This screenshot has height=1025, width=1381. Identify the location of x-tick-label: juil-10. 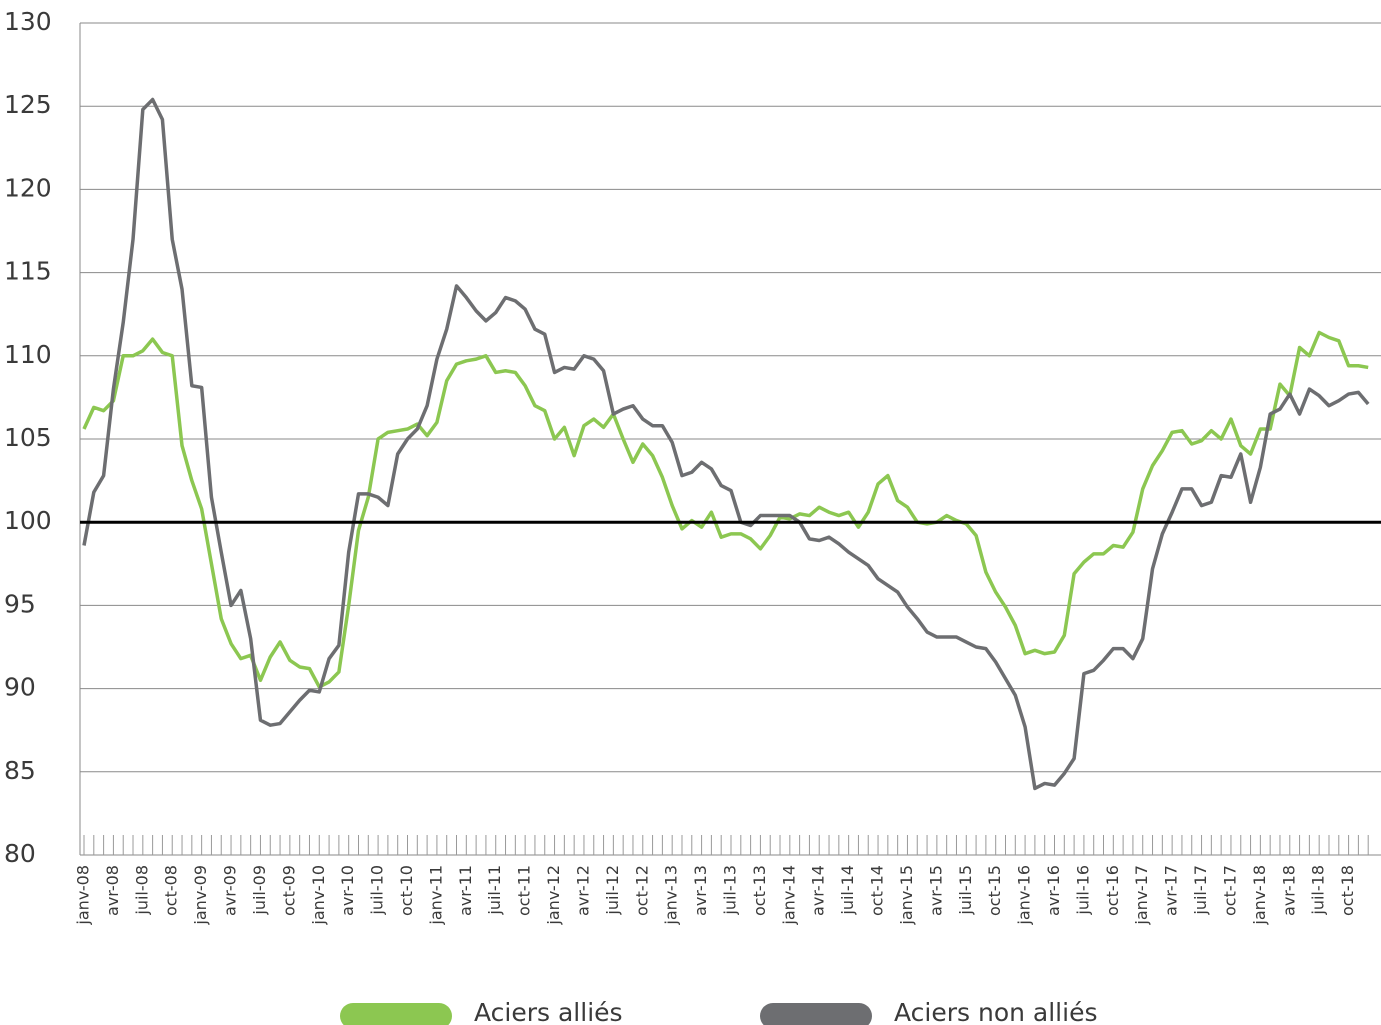
(377, 890).